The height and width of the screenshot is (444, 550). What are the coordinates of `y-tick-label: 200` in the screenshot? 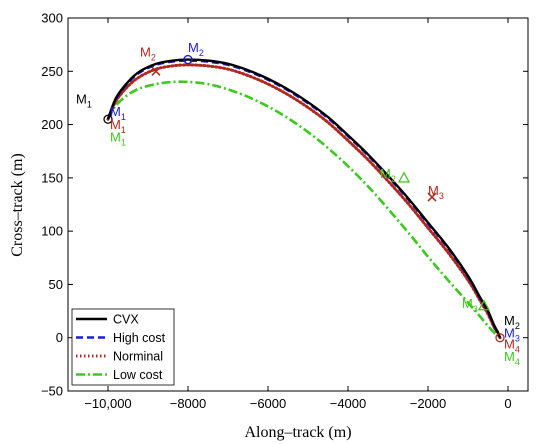 It's located at (52, 124).